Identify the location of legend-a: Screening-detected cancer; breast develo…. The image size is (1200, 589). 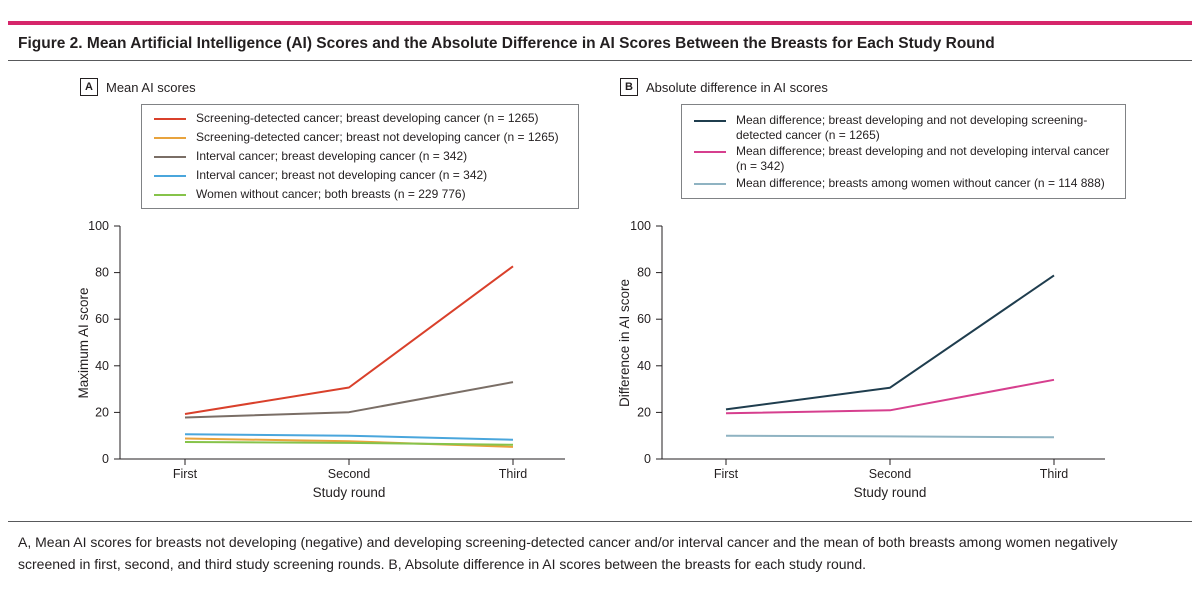
(360, 156).